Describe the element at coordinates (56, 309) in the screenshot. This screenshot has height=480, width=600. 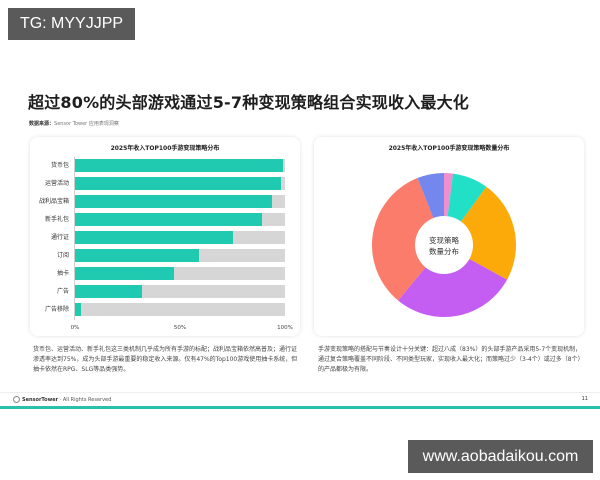
I see `bar-label: 广告移除` at that location.